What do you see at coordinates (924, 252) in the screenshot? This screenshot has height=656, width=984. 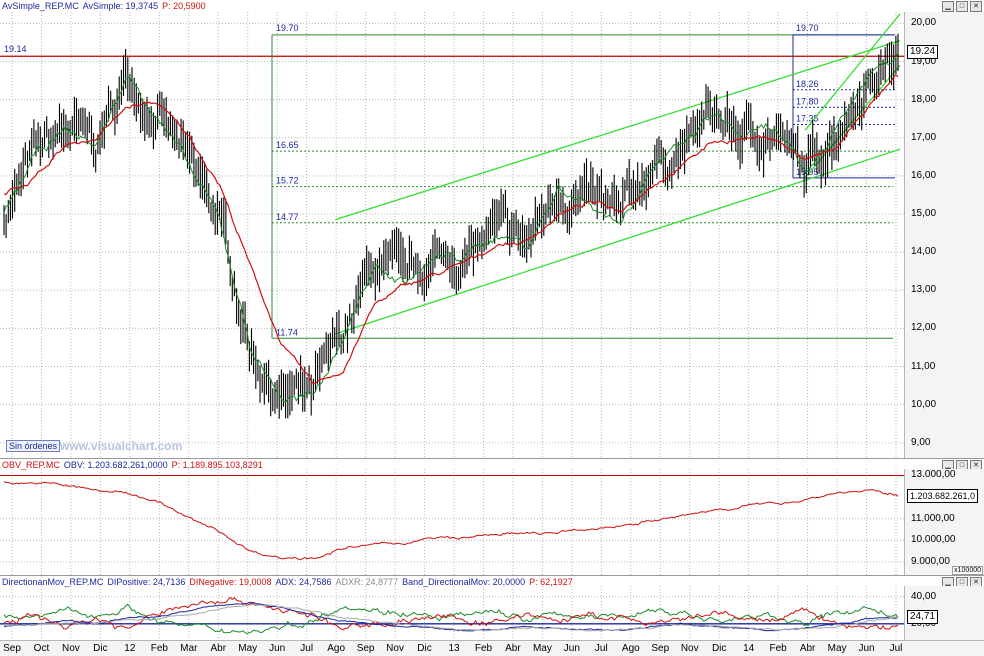 I see `y-tick-label: 14,00` at bounding box center [924, 252].